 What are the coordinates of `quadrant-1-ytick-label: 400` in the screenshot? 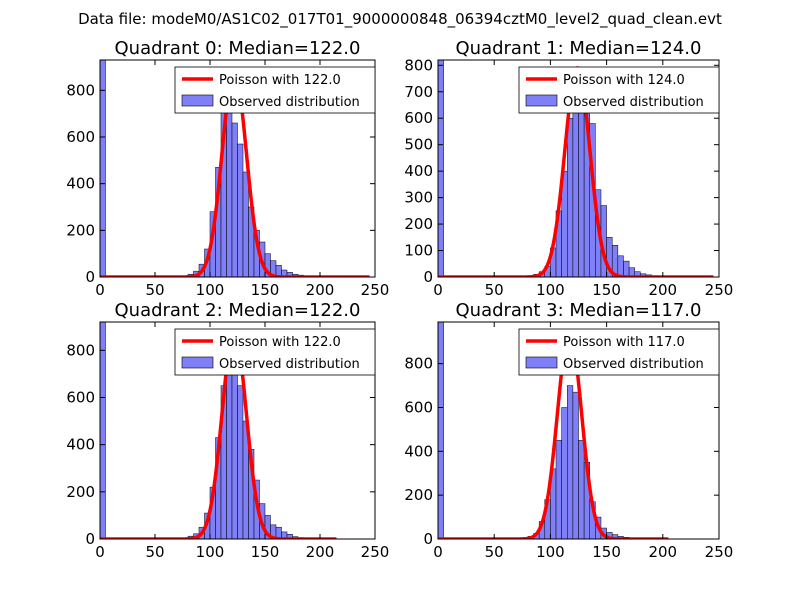 It's located at (418, 171).